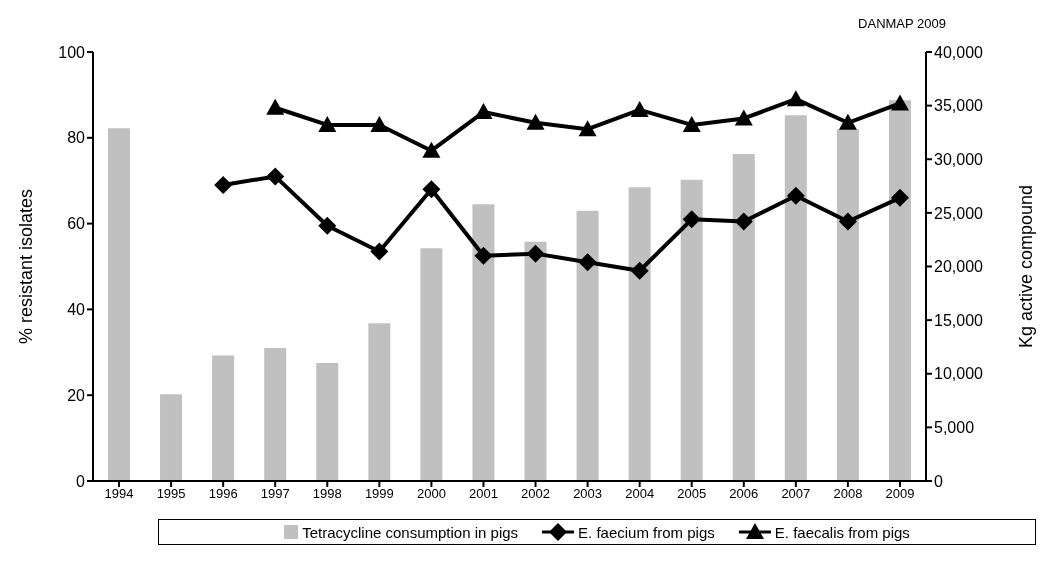 This screenshot has width=1054, height=565. I want to click on x-tick-label: 2008, so click(848, 494).